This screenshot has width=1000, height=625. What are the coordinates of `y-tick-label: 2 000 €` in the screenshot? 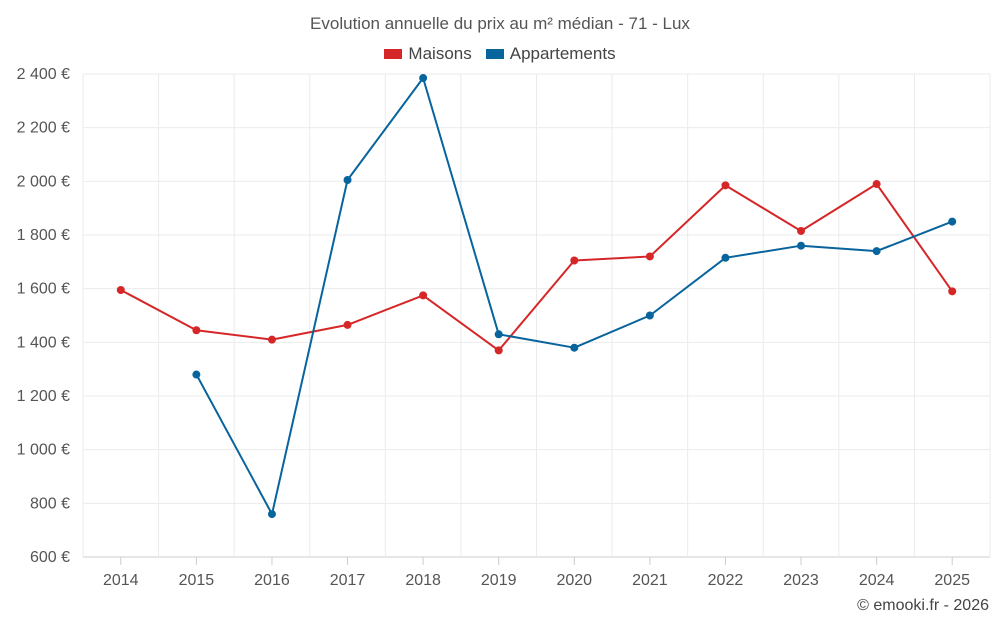 It's located at (43, 181).